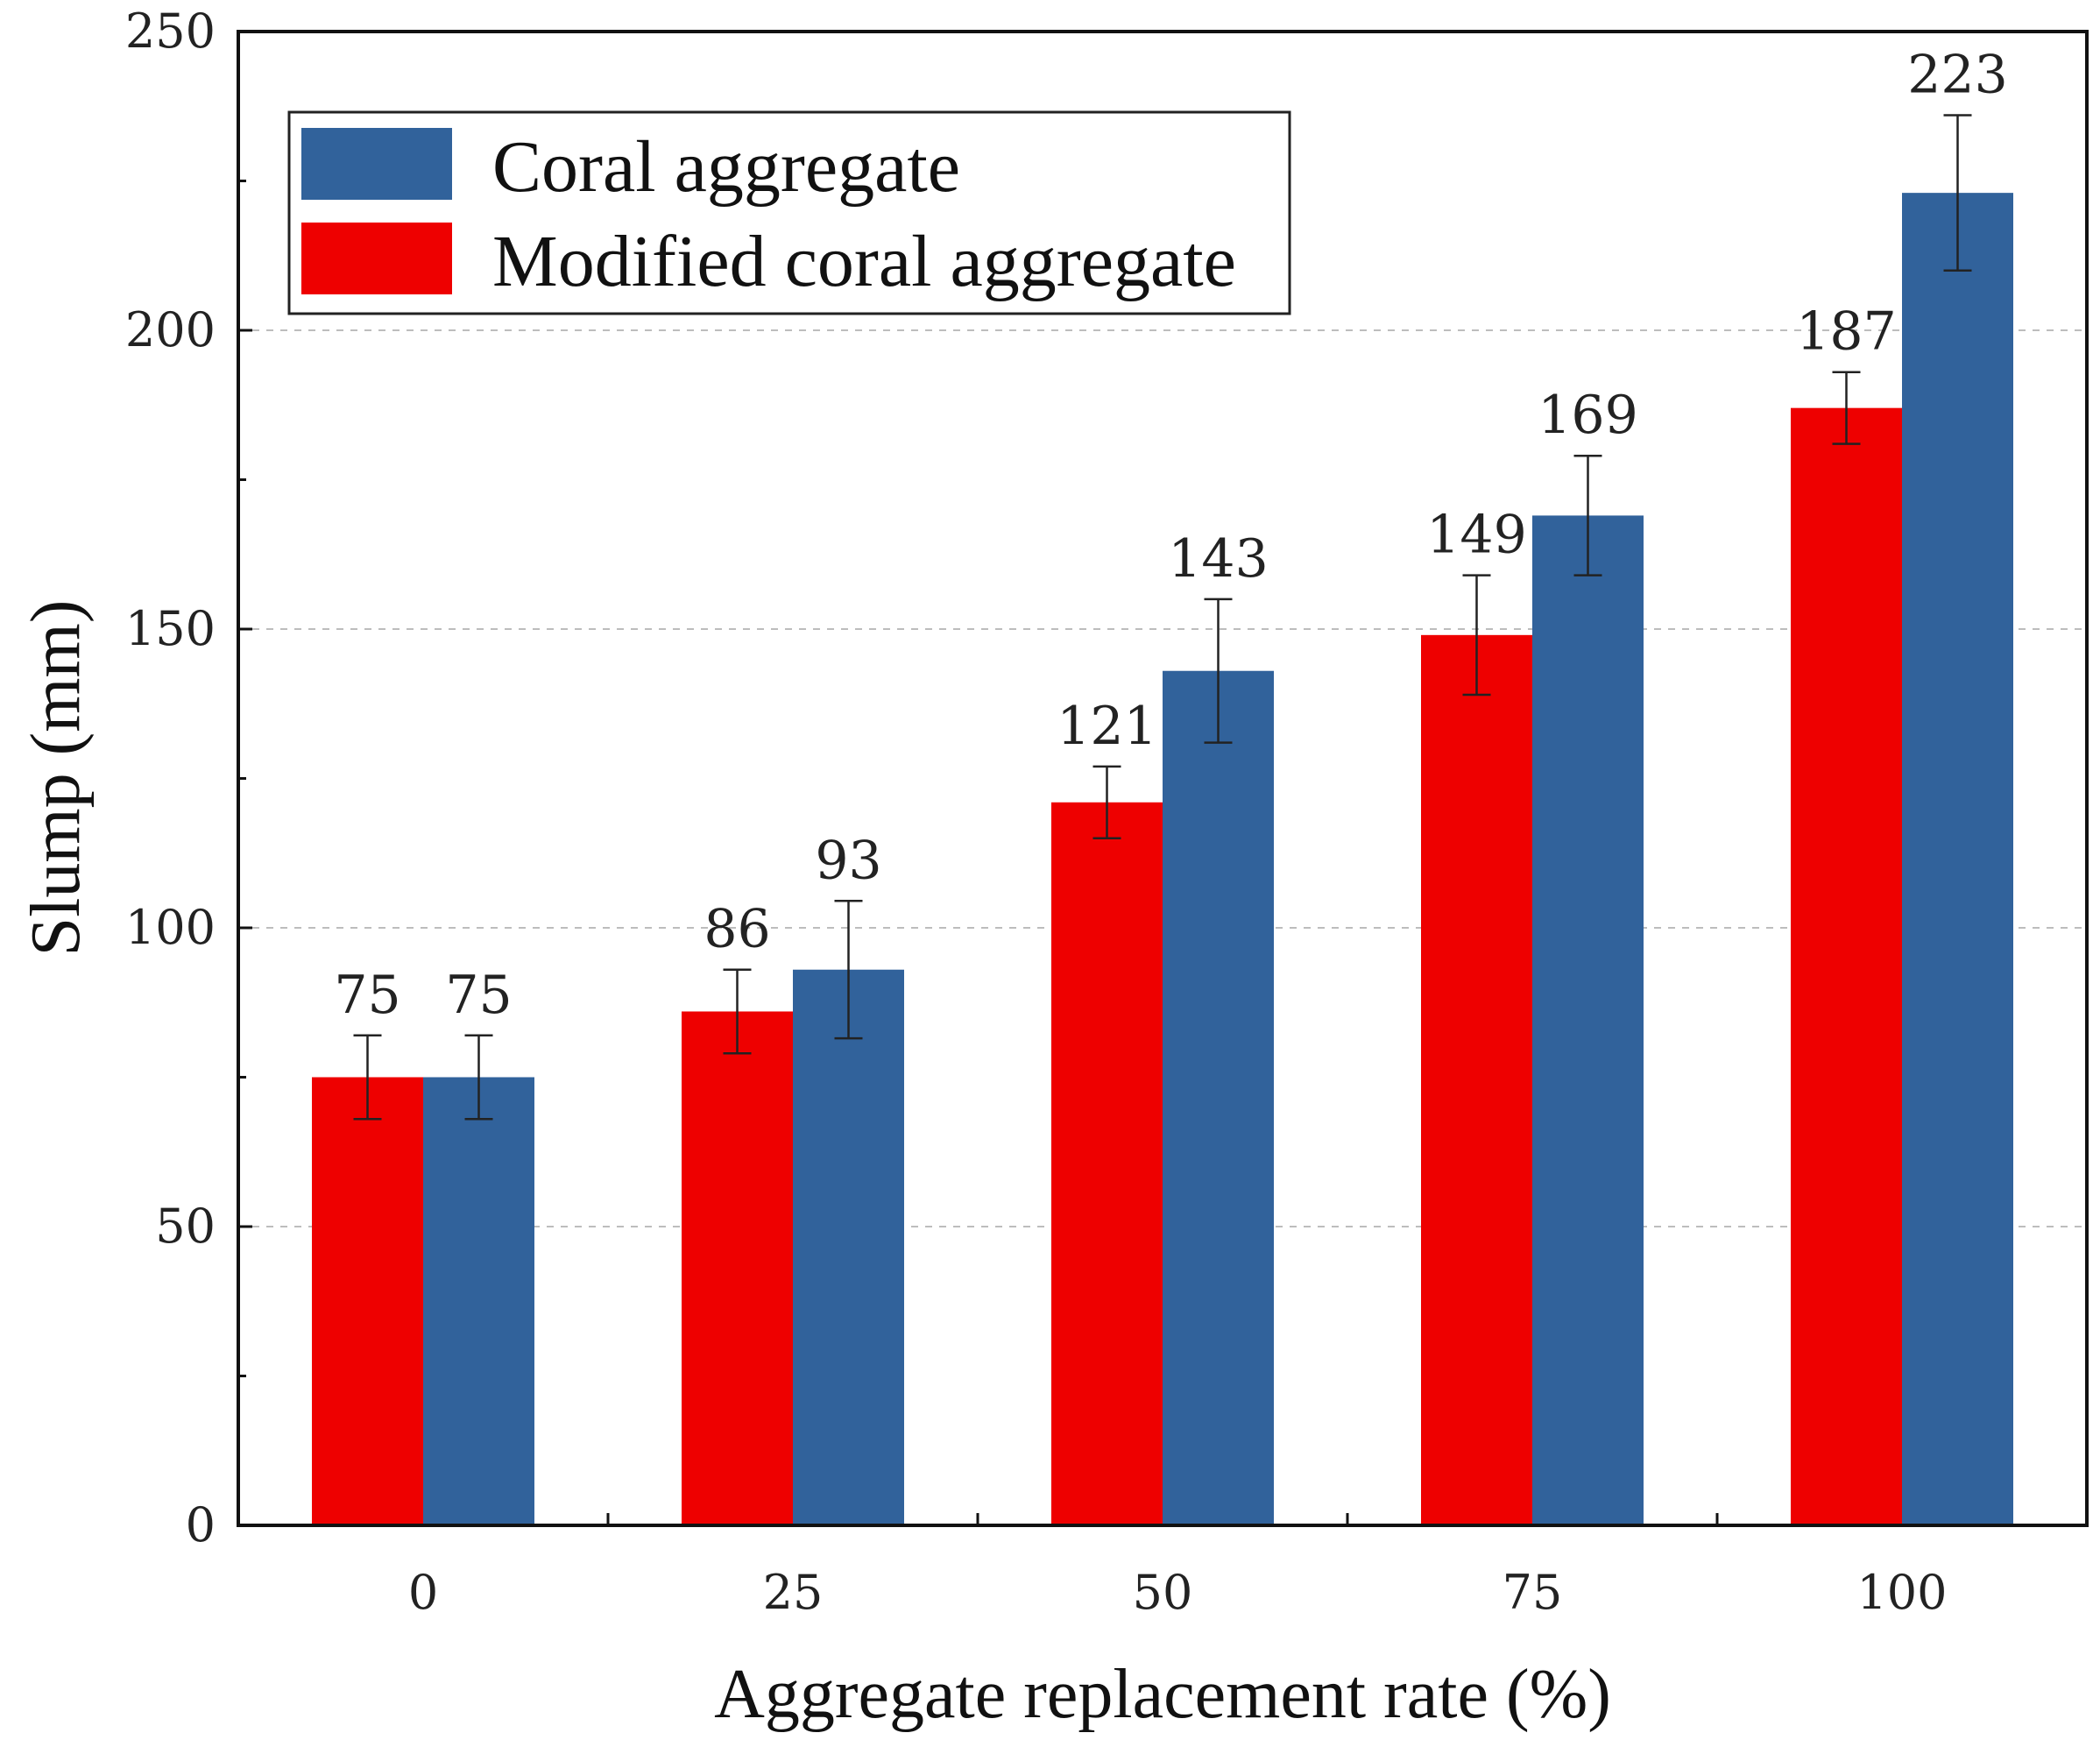 The height and width of the screenshot is (1740, 2100). Describe the element at coordinates (1476, 535) in the screenshot. I see `data-label-modified-coral-aggregate-75: 149` at that location.